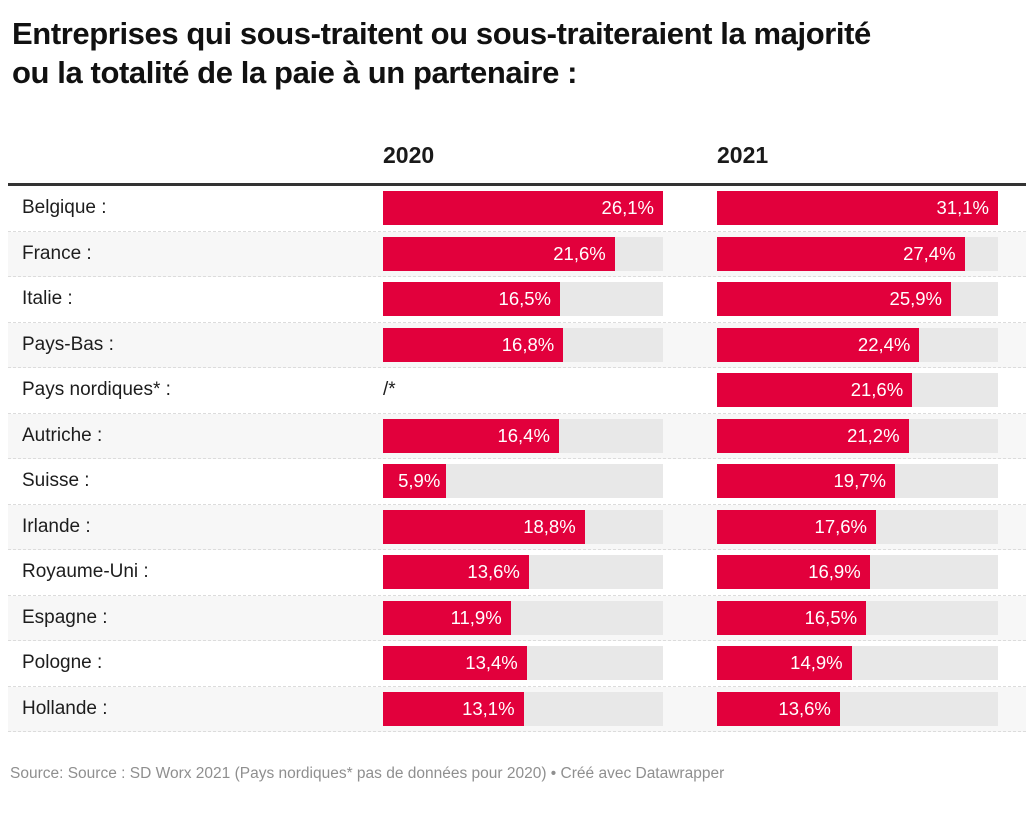  Describe the element at coordinates (476, 617) in the screenshot. I see `bar-value-label: 11,9%` at that location.